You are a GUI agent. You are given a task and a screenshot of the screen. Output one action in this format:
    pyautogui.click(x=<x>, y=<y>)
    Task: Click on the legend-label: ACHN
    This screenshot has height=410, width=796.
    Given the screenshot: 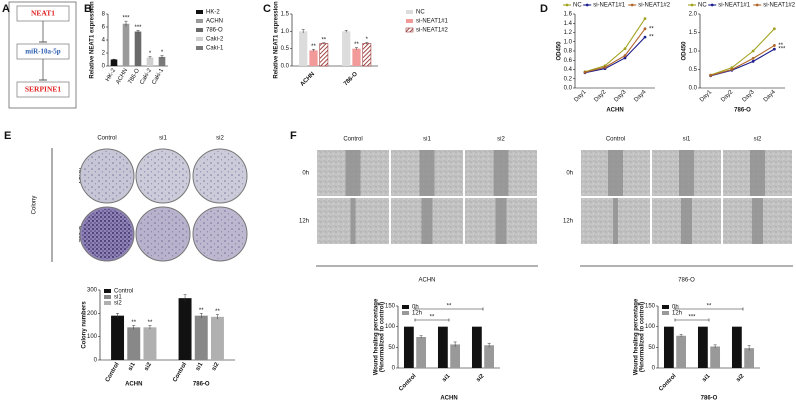 What is the action you would take?
    pyautogui.click(x=214, y=22)
    